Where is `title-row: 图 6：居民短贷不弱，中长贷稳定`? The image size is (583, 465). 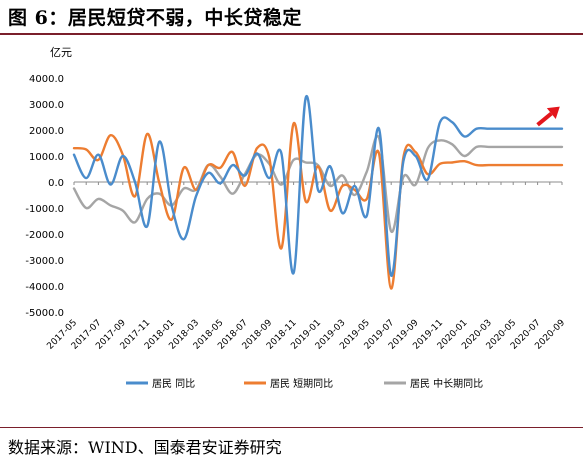
title-row: 图 6：居民短贷不弱，中长贷稳定 is located at coordinates (291, 15).